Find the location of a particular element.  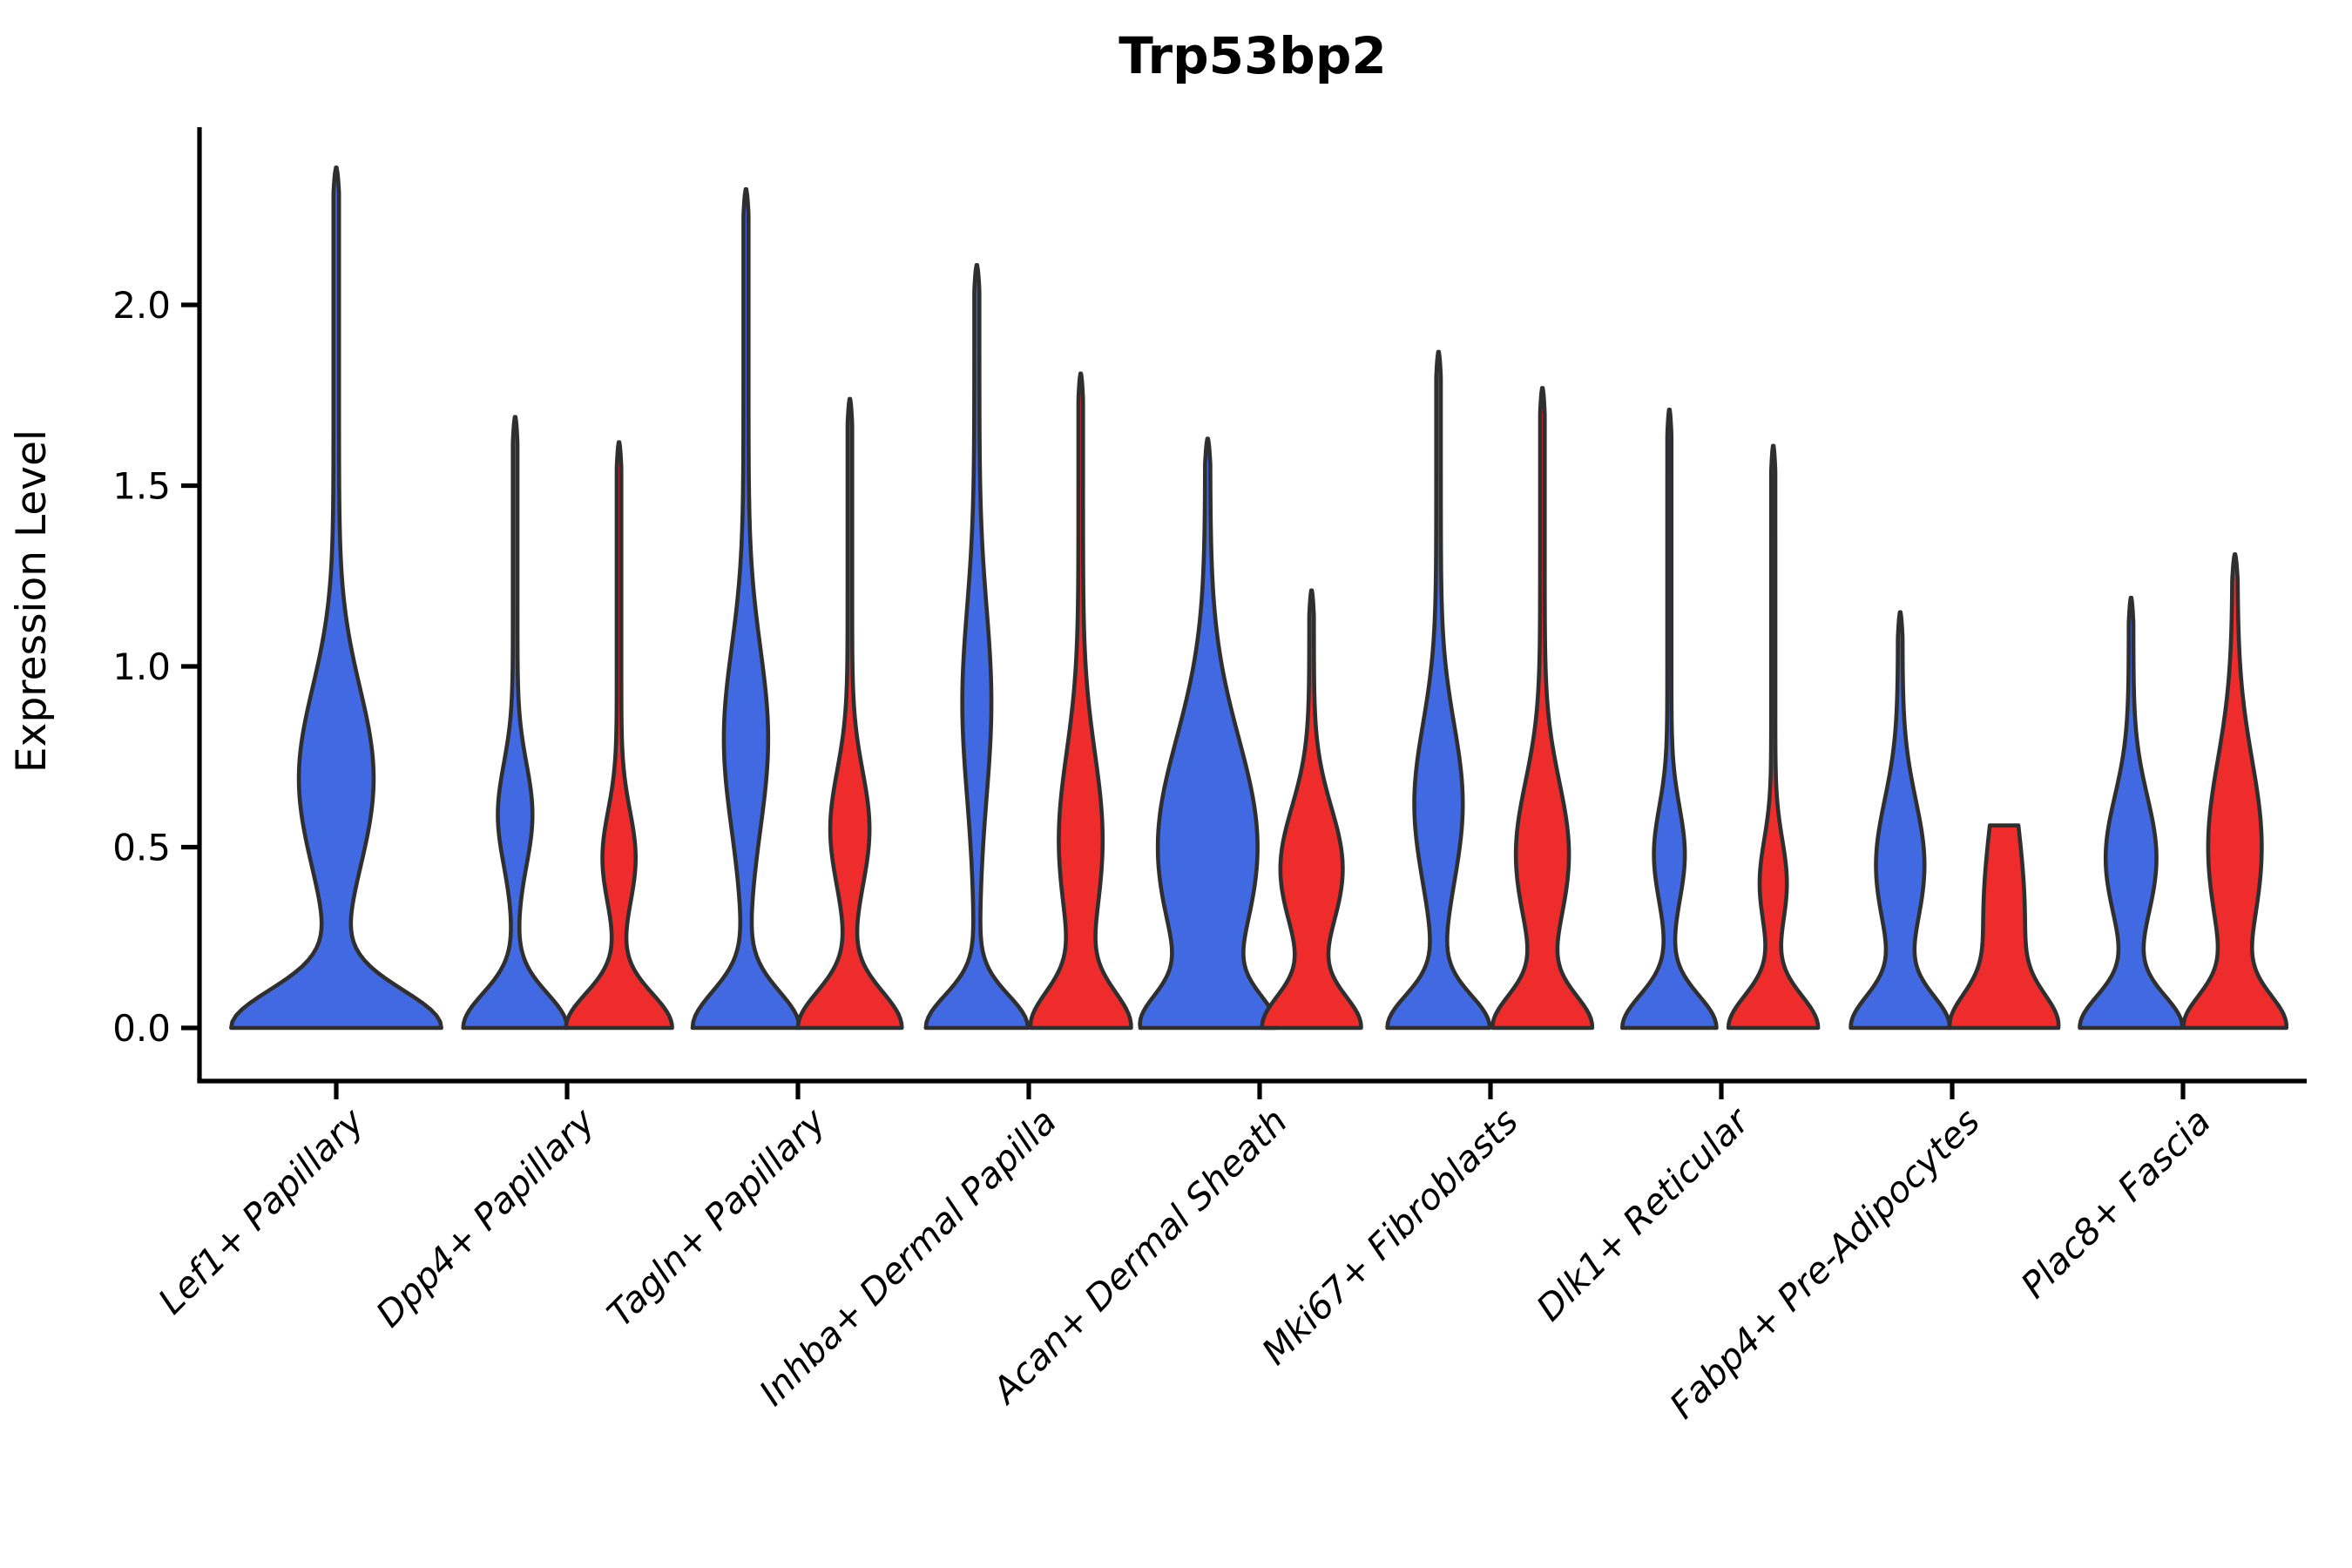

x-category-label: Mki67+ Fibroblasts is located at coordinates (1390, 1236).